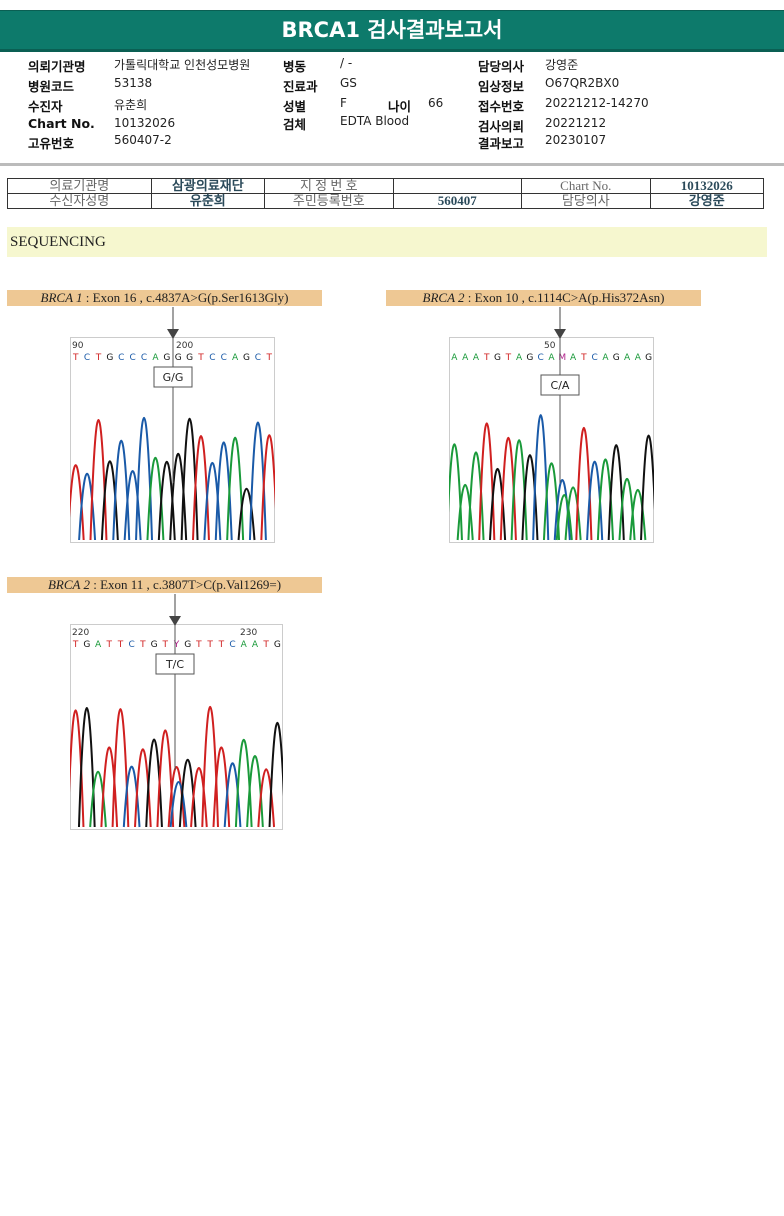 The image size is (784, 1216). I want to click on table-row: 수신자성명 유춘희 주민등록번호 560407 담당의사 강영준, so click(386, 201).